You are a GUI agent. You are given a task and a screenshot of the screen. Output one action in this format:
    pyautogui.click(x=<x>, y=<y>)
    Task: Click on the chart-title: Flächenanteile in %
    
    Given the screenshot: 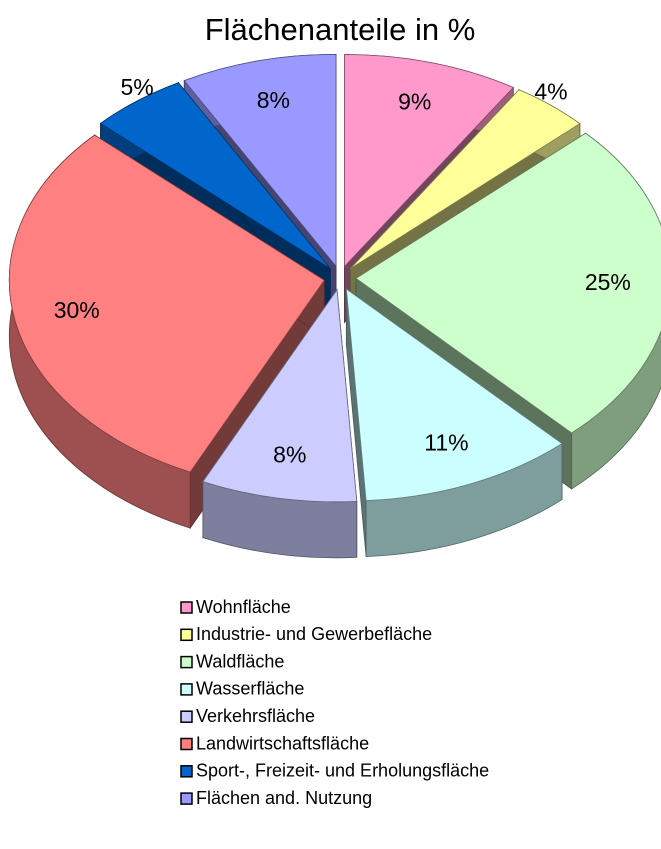 What is the action you would take?
    pyautogui.click(x=340, y=29)
    